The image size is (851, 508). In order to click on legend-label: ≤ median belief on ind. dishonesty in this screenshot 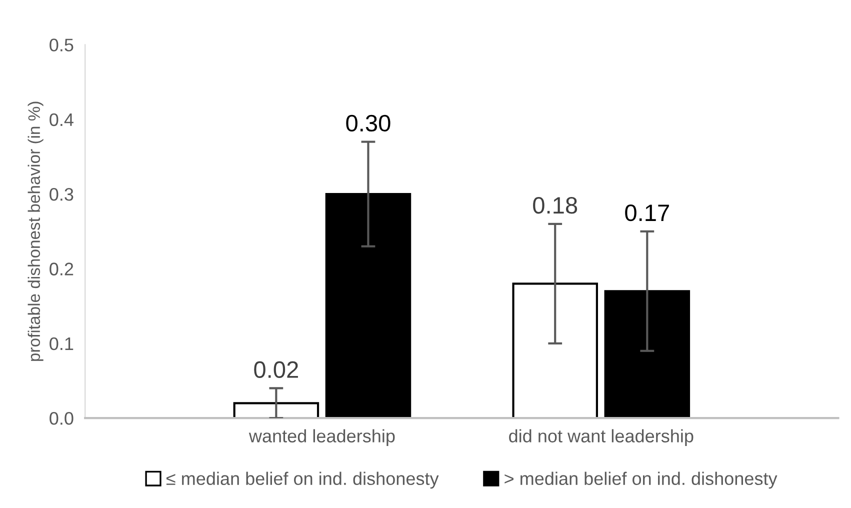, I will do `click(302, 480)`.